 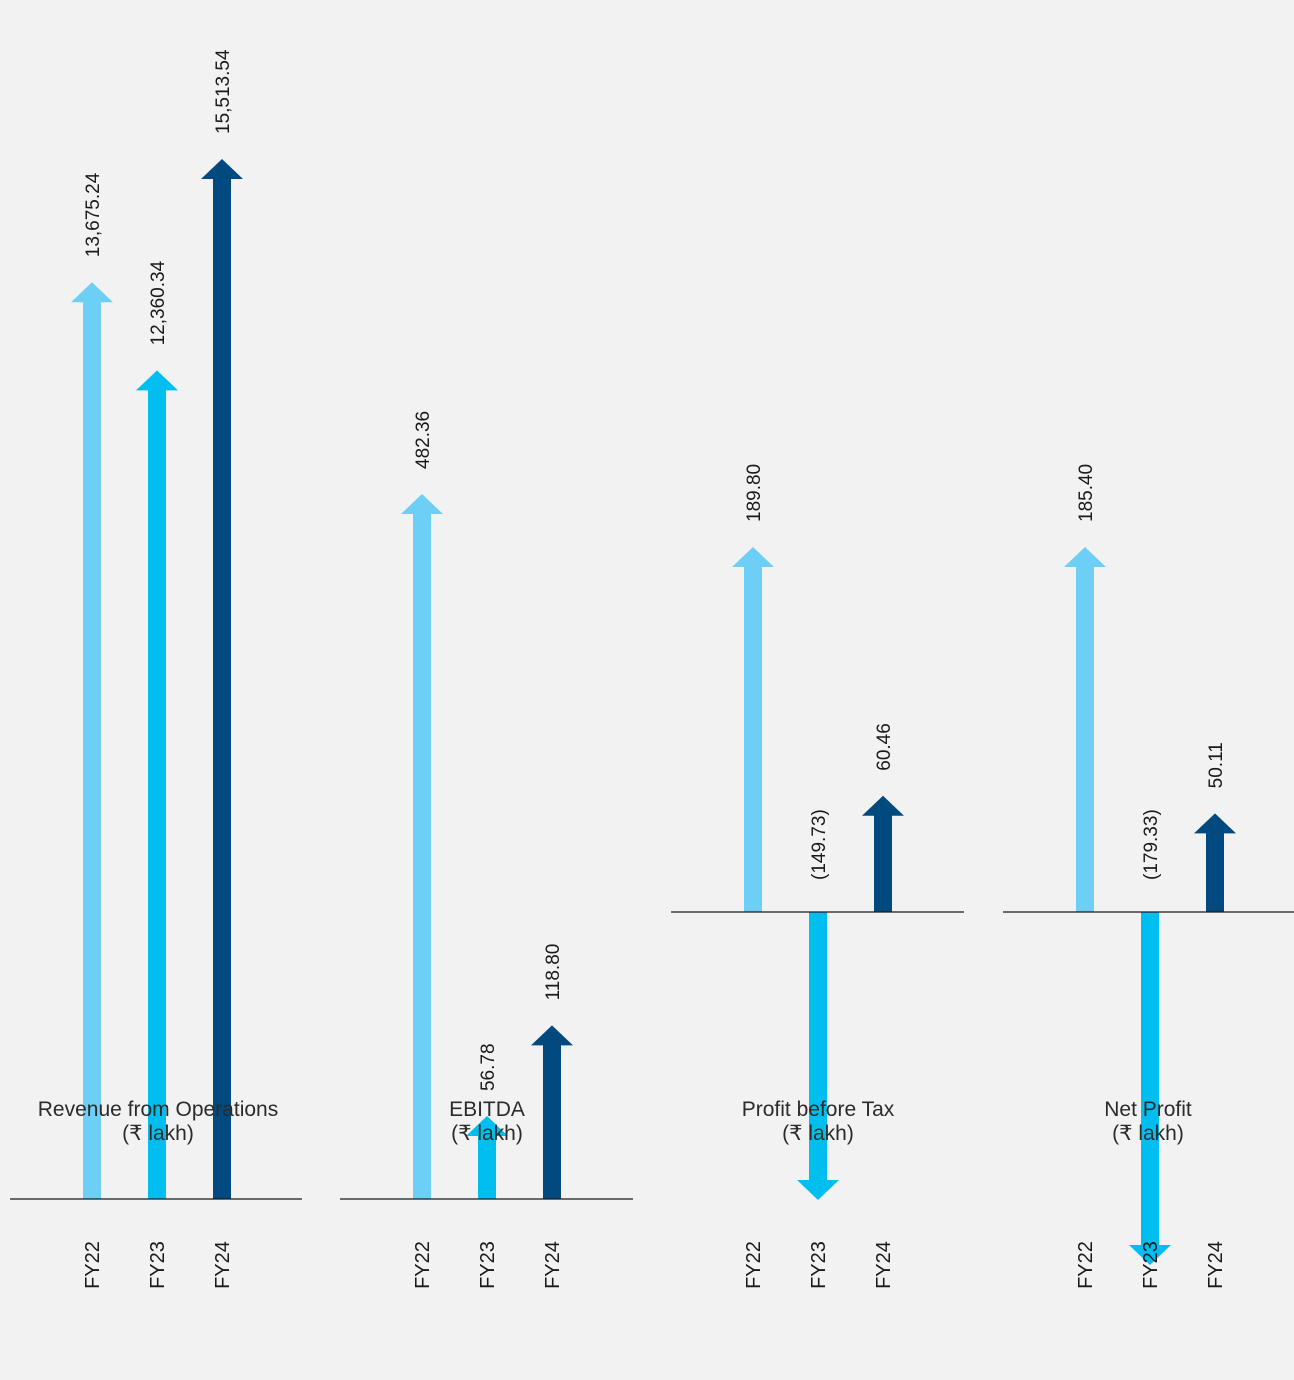 What do you see at coordinates (223, 91) in the screenshot?
I see `value-label: 15,513.54` at bounding box center [223, 91].